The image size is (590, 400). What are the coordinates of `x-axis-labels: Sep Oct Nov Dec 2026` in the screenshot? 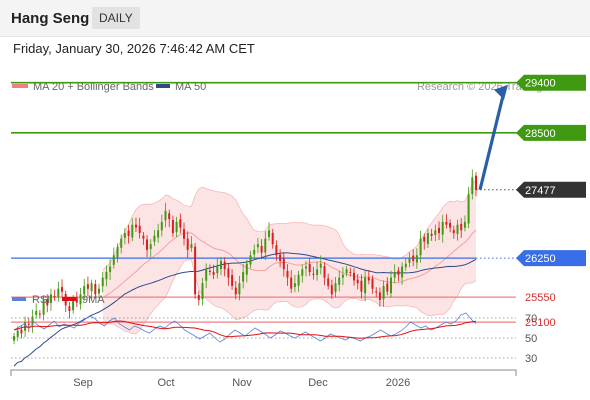 It's located at (241, 383).